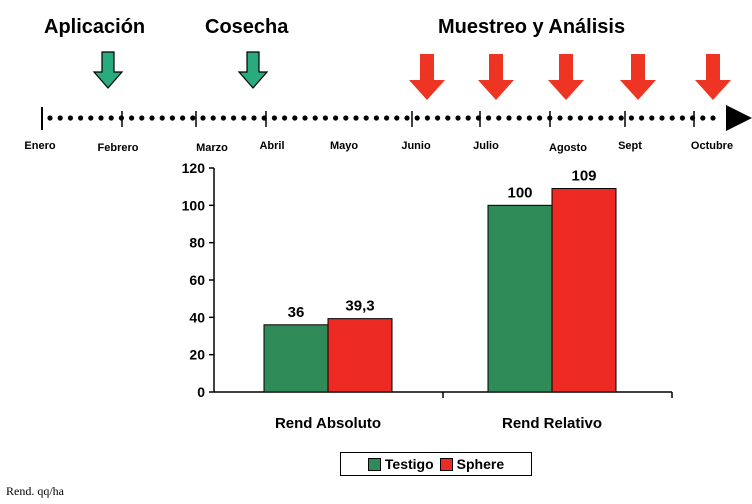  Describe the element at coordinates (359, 306) in the screenshot. I see `data-label: 39,3` at that location.